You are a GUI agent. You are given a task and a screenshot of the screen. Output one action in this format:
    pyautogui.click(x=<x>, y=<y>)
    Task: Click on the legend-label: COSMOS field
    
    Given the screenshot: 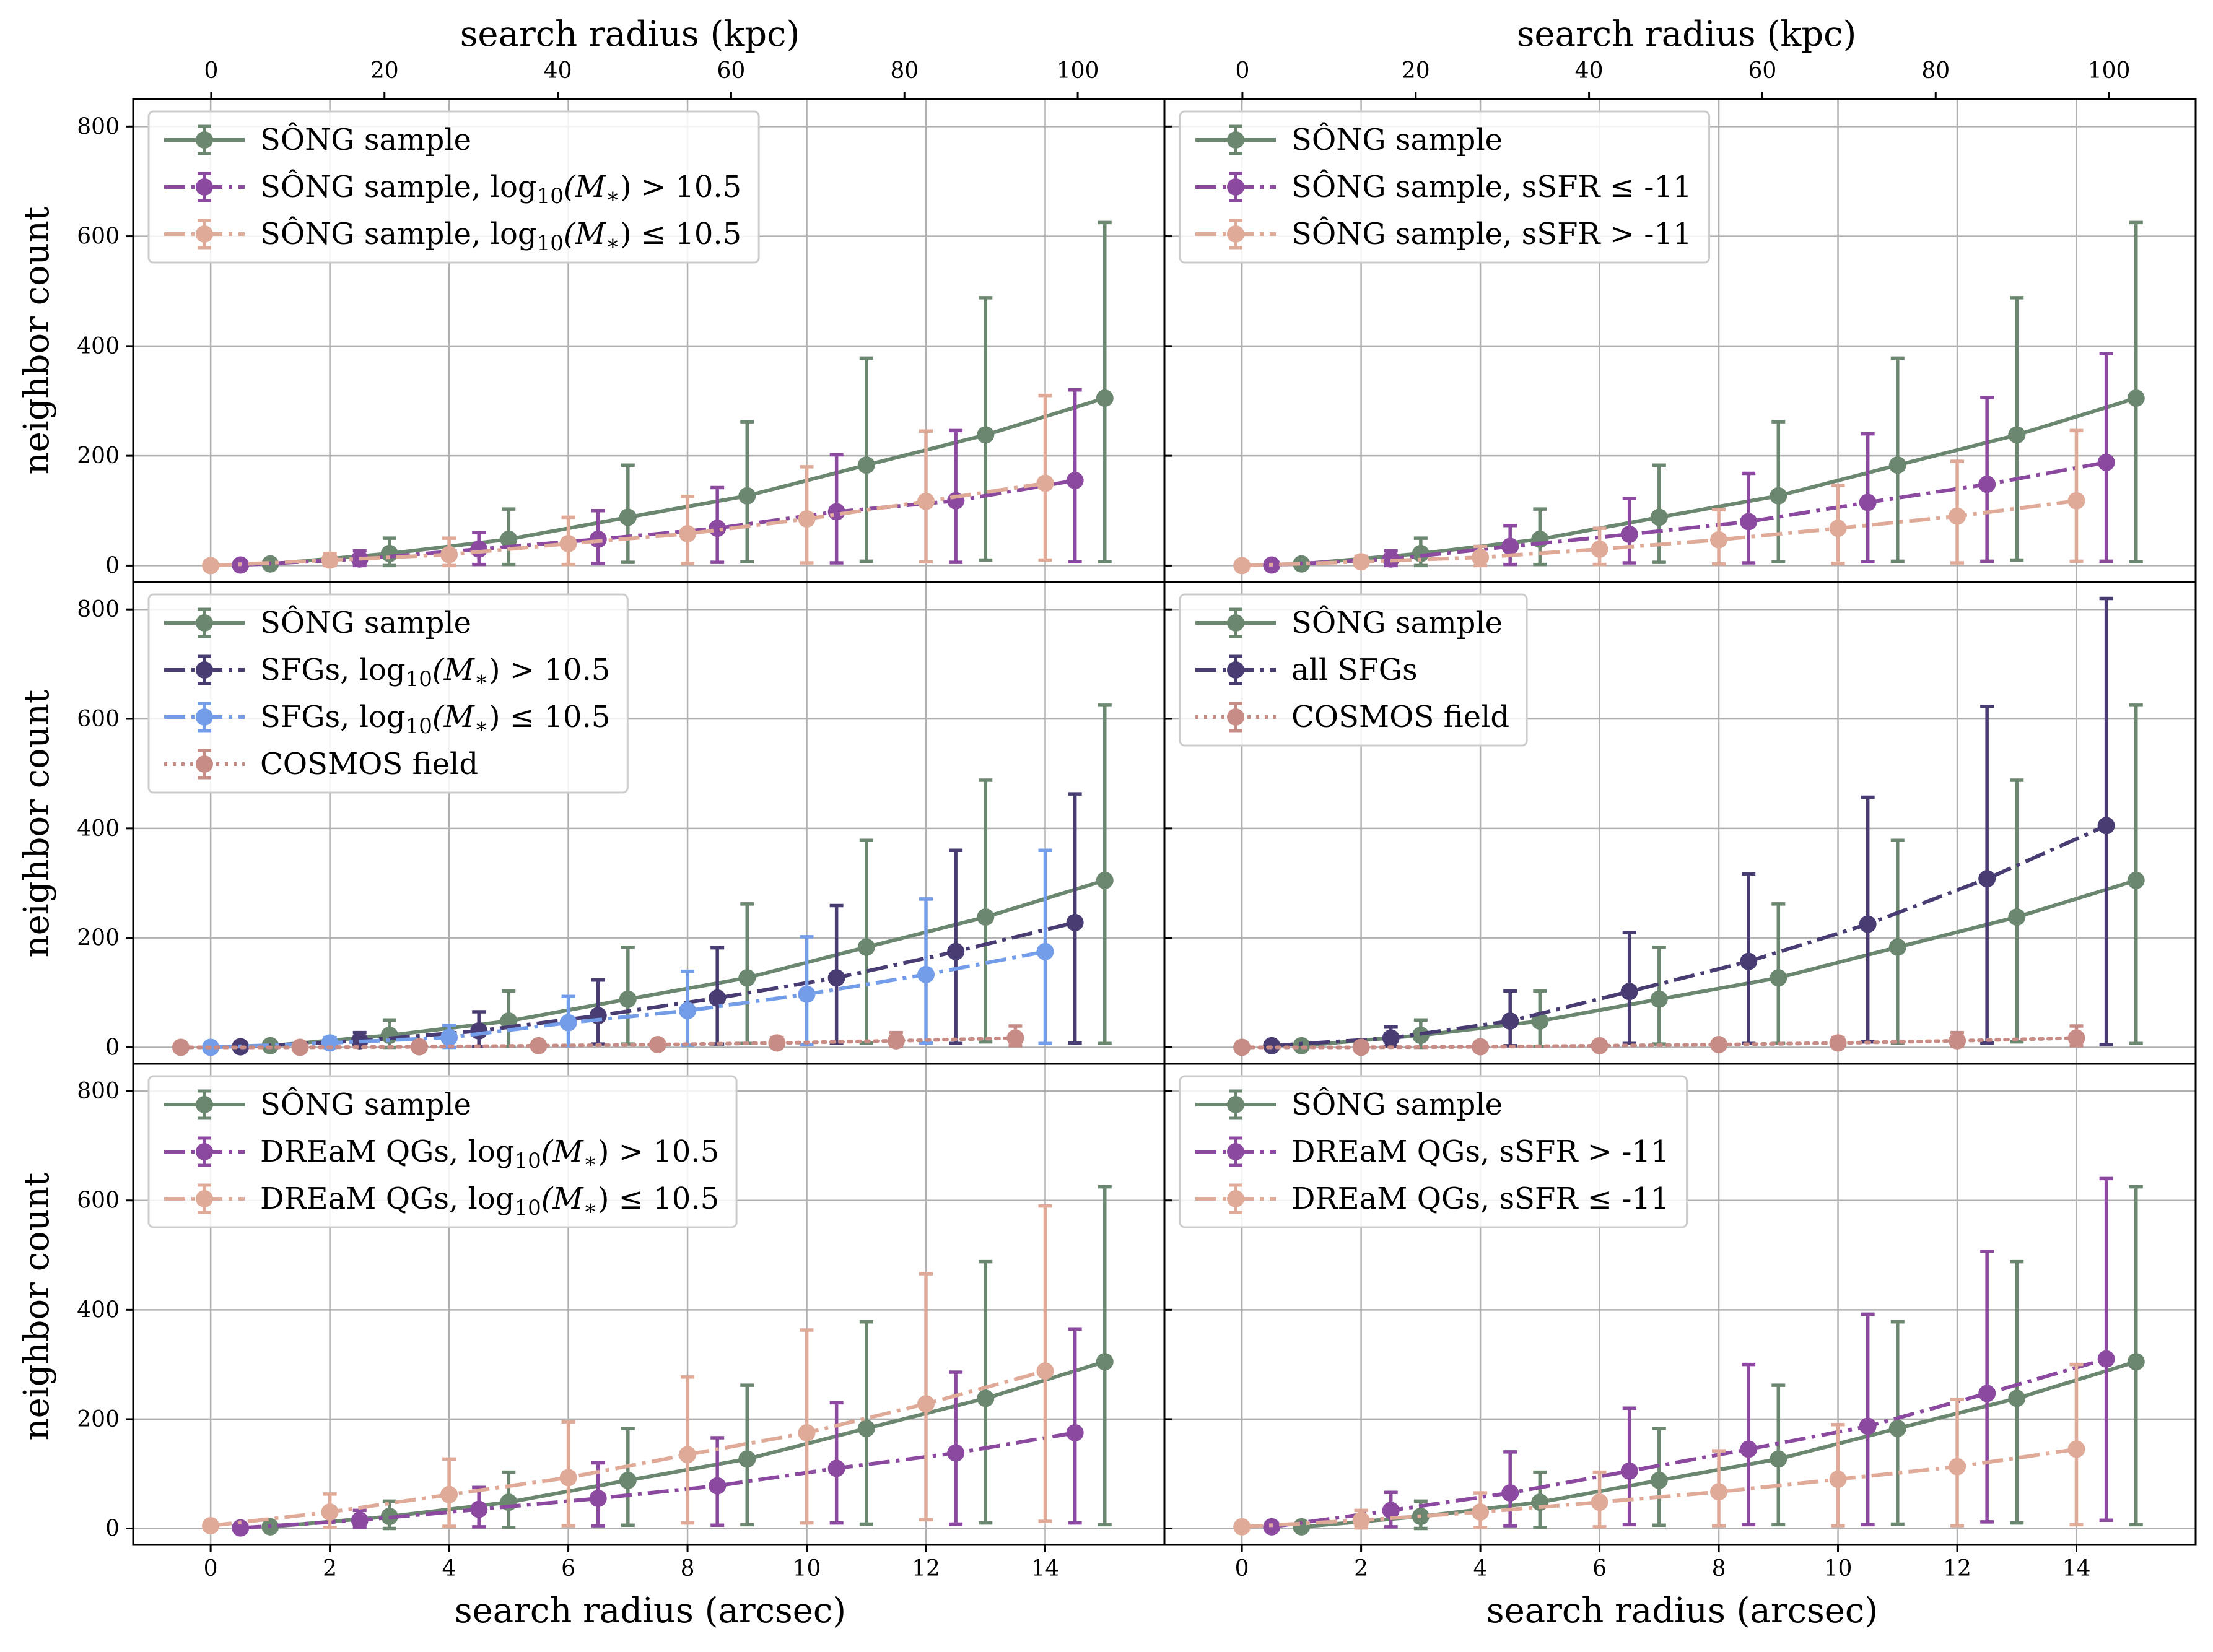 What is the action you would take?
    pyautogui.click(x=1400, y=717)
    